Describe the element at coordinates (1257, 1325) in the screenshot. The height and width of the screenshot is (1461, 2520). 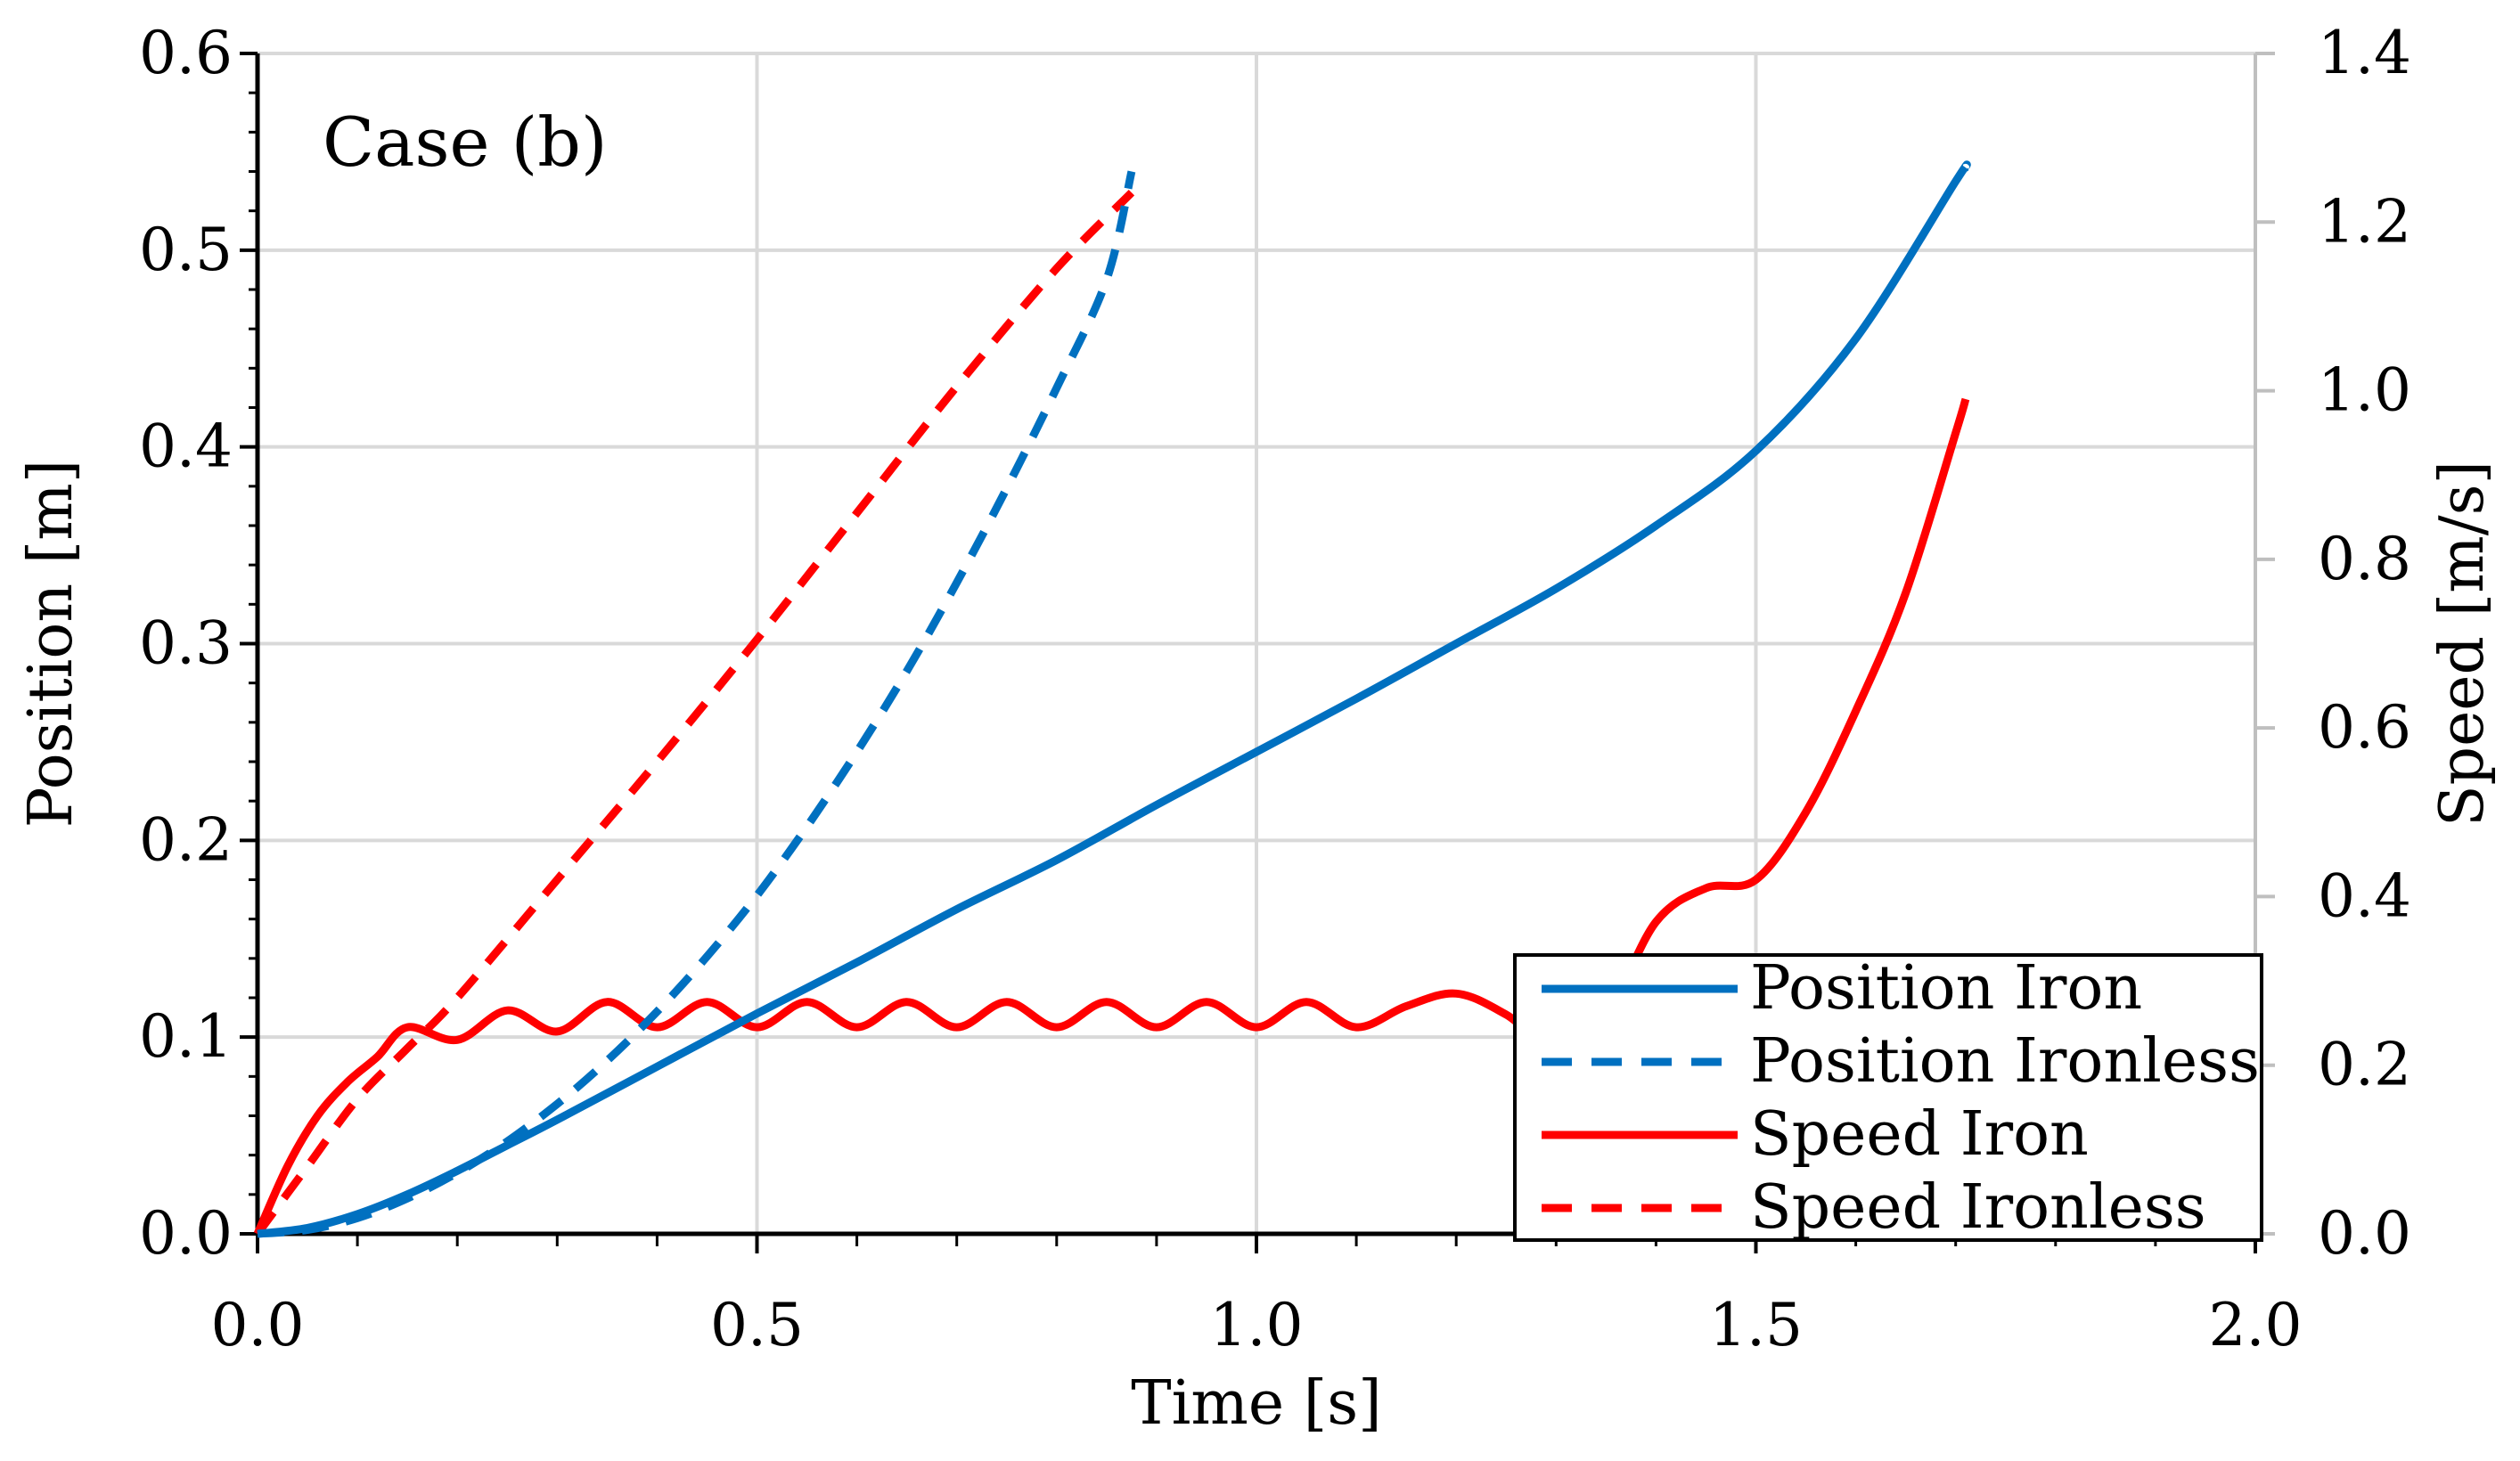
I see `x-tick-label-1.0: 1.0` at that location.